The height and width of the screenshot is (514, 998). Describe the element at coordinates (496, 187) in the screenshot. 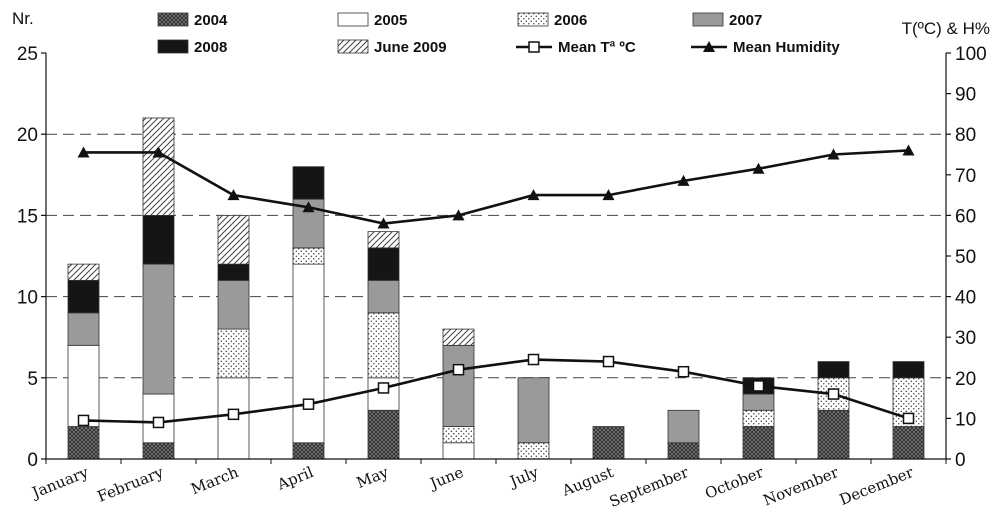

I see `line-mean-humidity` at that location.